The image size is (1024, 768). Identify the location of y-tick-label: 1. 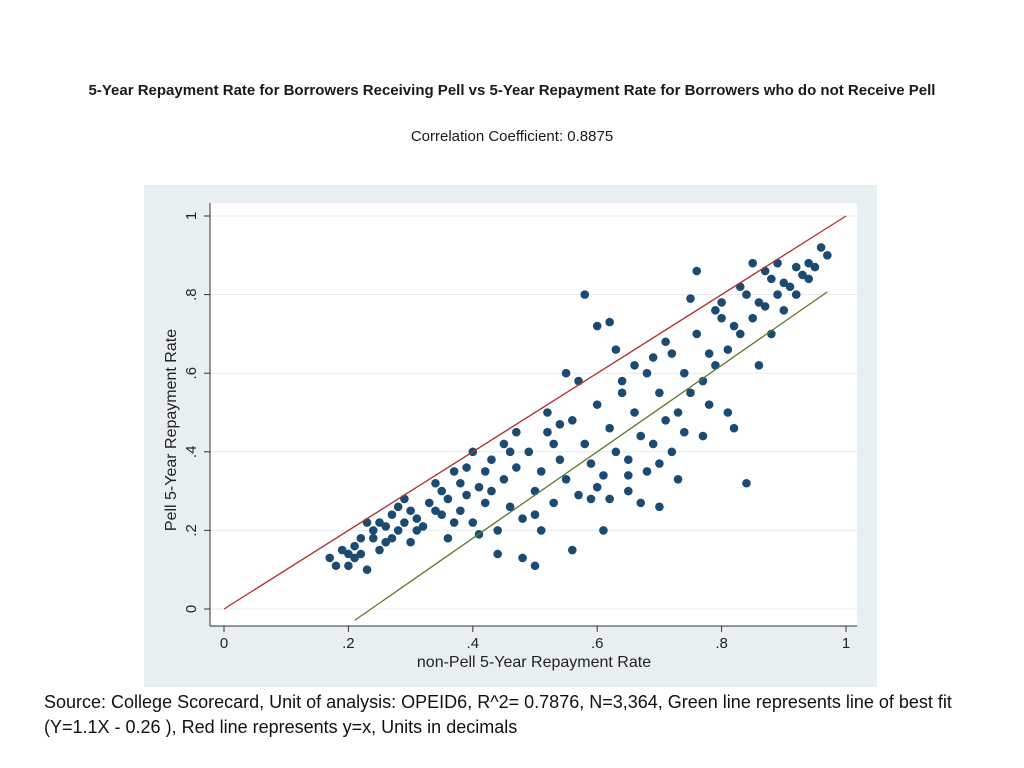
(191, 216).